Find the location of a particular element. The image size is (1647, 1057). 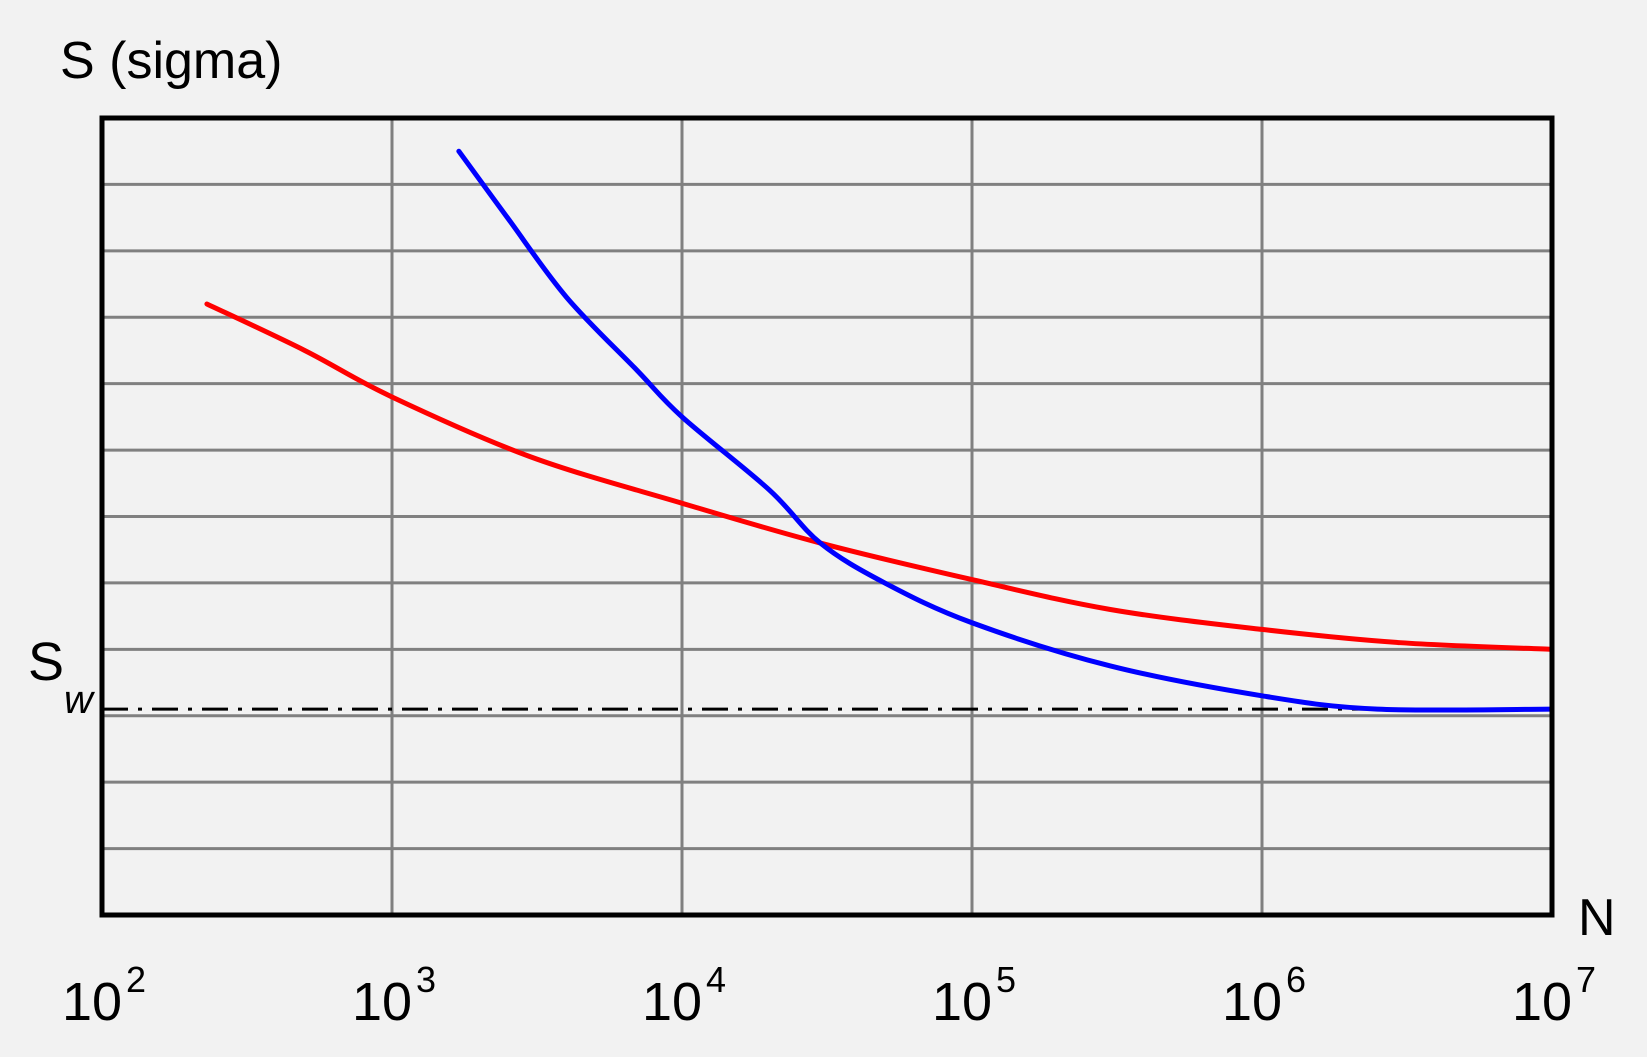

endurance-limit-subscript: w is located at coordinates (80, 700).